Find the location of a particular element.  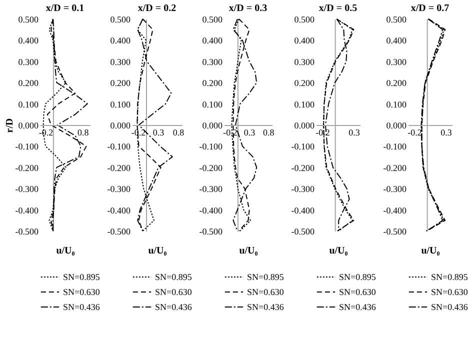

chart-title: x/D = 0.5 is located at coordinates (338, 8).